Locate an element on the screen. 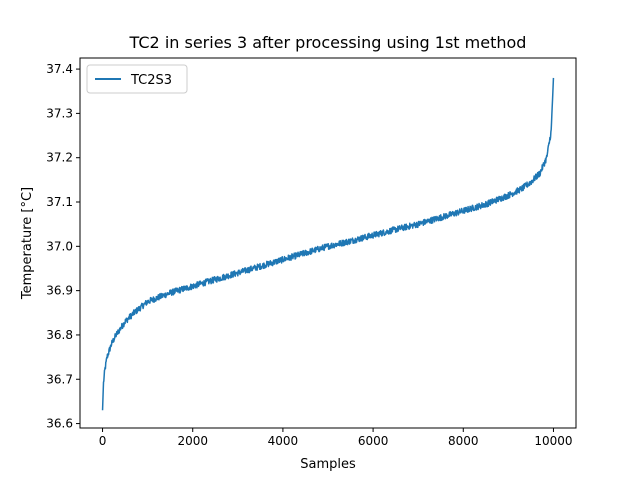  x-tick-label: 6000 is located at coordinates (373, 441).